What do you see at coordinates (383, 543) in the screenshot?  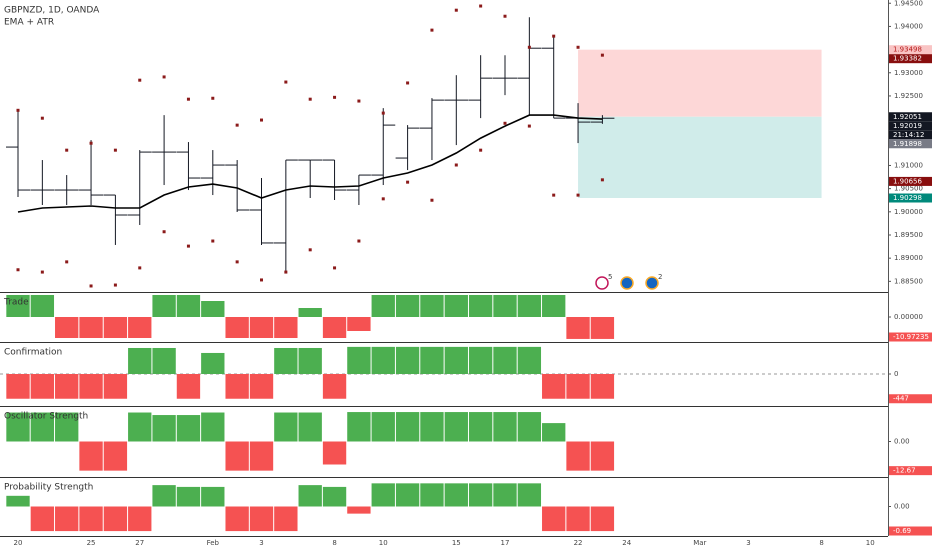 I see `x-tick-label: 10` at bounding box center [383, 543].